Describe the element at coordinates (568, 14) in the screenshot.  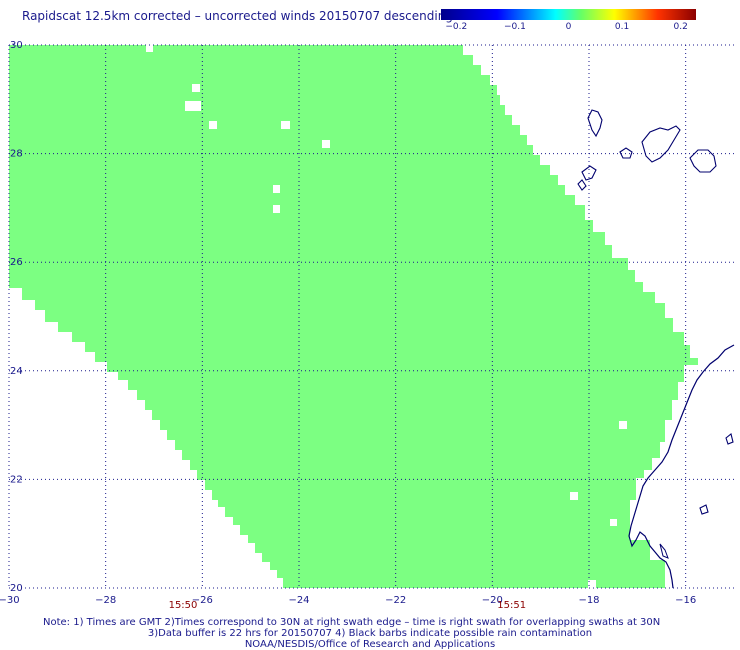
I see `colorbar` at that location.